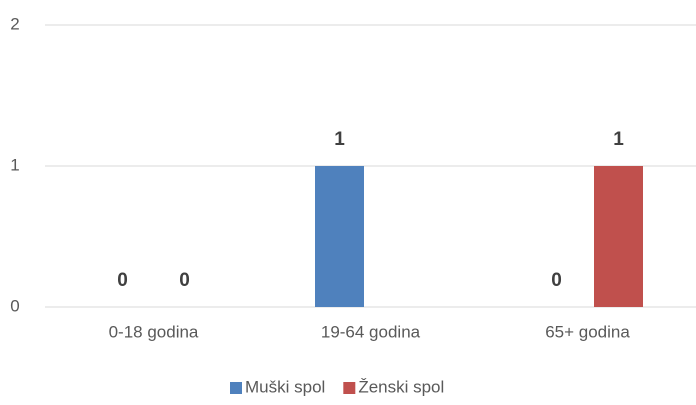 The height and width of the screenshot is (405, 696). Describe the element at coordinates (14, 23) in the screenshot. I see `y-tick-label: 2` at that location.